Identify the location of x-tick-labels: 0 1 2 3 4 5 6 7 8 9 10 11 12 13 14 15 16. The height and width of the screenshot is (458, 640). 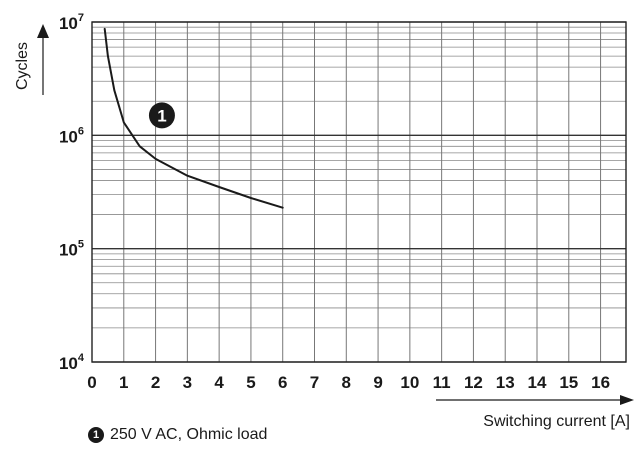
(348, 382).